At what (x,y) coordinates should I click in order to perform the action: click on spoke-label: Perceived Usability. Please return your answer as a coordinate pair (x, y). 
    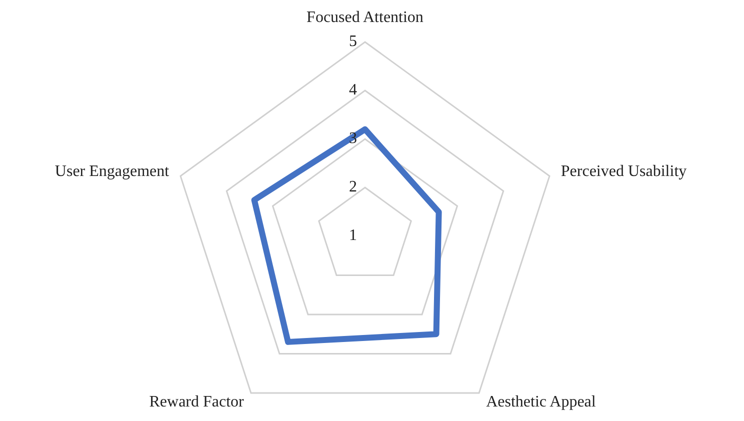
    Looking at the image, I should click on (623, 171).